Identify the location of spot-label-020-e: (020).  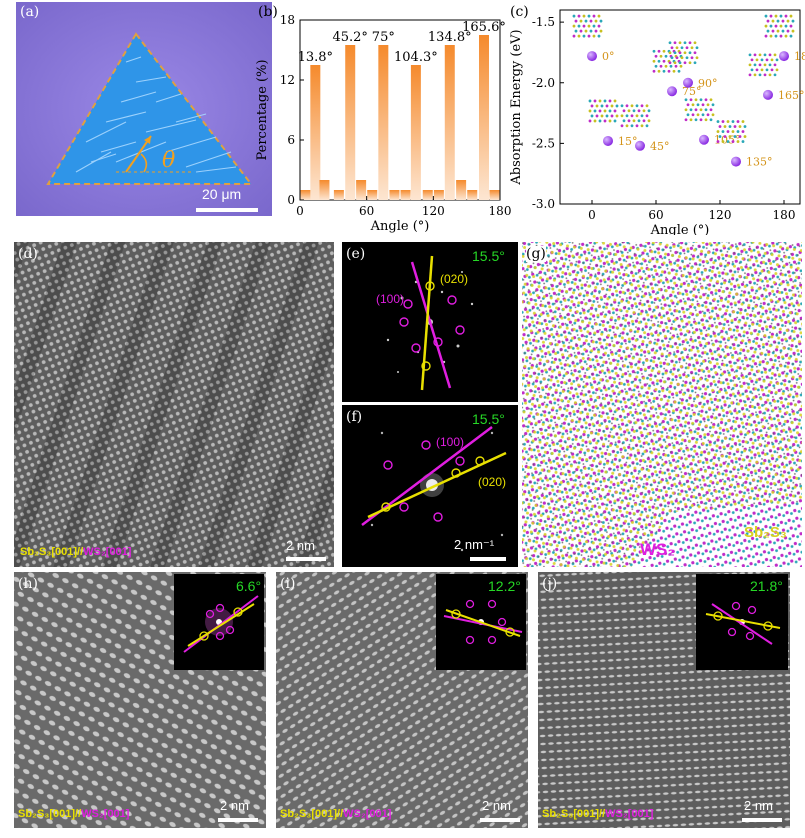
(454, 279).